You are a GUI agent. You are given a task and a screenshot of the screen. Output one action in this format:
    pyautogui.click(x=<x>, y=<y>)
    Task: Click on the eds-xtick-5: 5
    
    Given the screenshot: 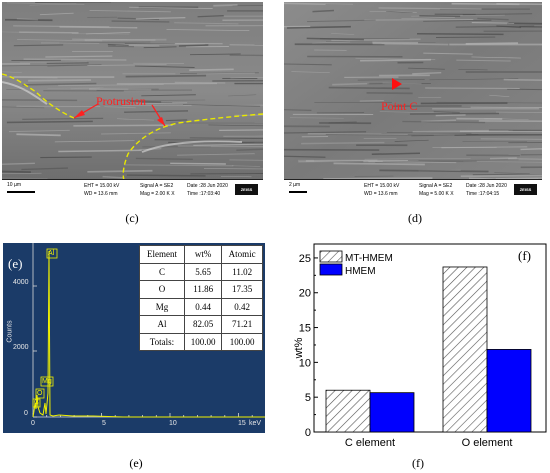 What is the action you would take?
    pyautogui.click(x=104, y=423)
    